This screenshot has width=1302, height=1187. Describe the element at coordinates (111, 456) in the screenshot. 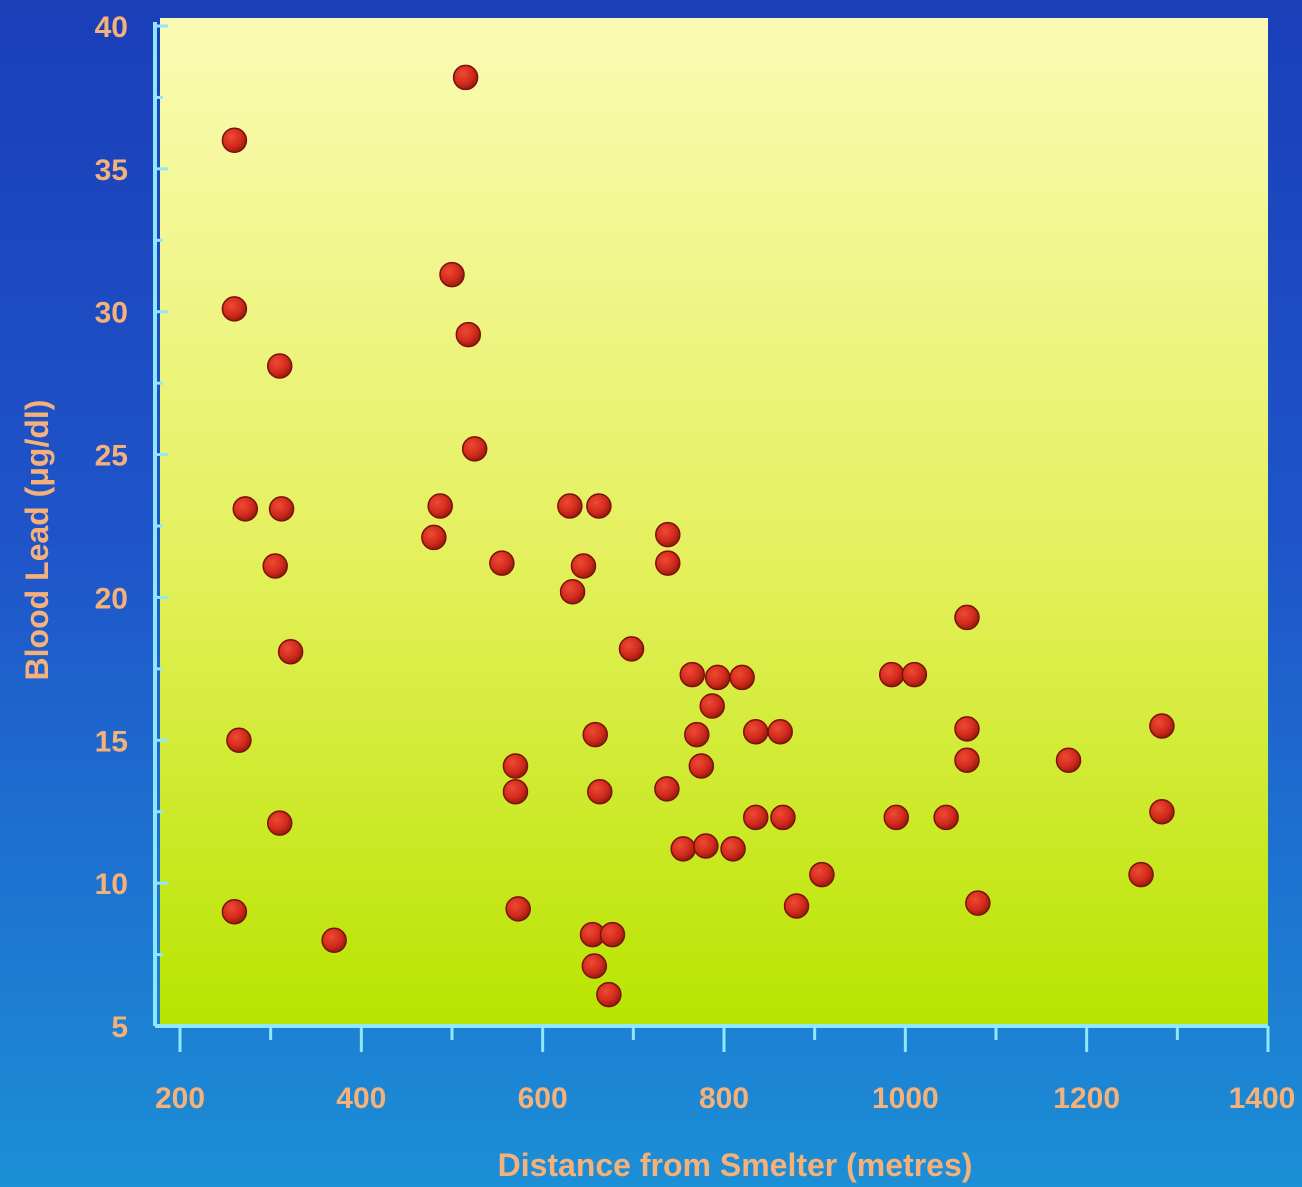

I see `y-tick-label: 25` at that location.